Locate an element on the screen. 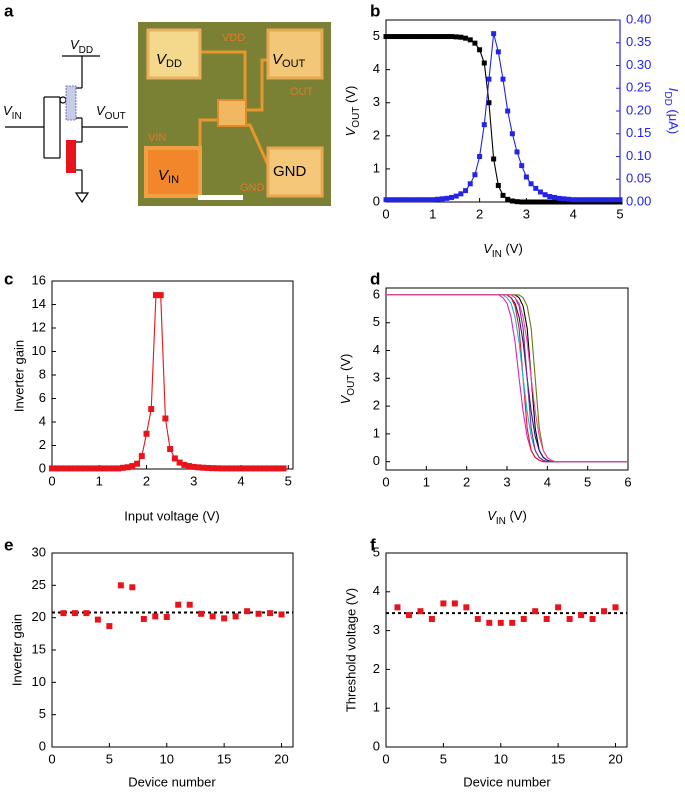 The height and width of the screenshot is (794, 685). panel-label: c is located at coordinates (8, 278).